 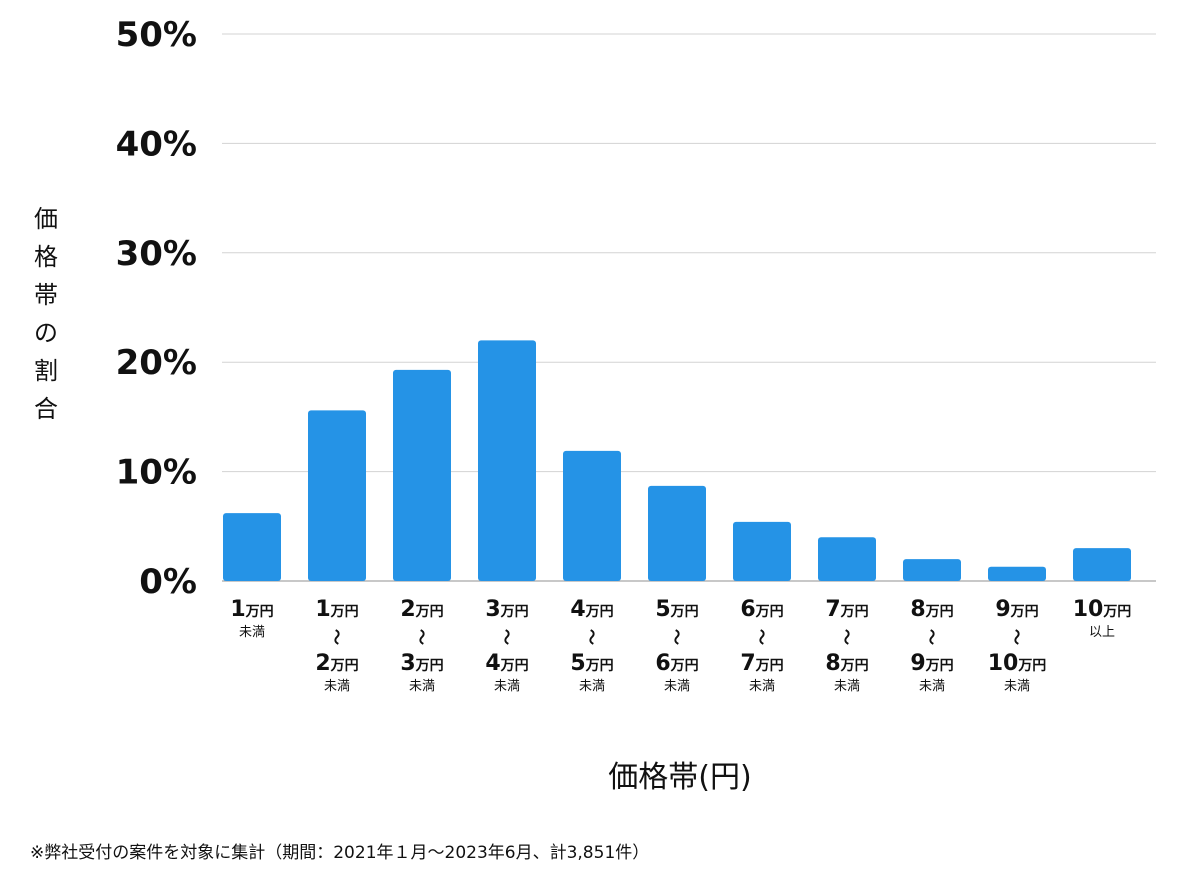 I want to click on y-axis-label-char: 割, so click(x=46, y=371).